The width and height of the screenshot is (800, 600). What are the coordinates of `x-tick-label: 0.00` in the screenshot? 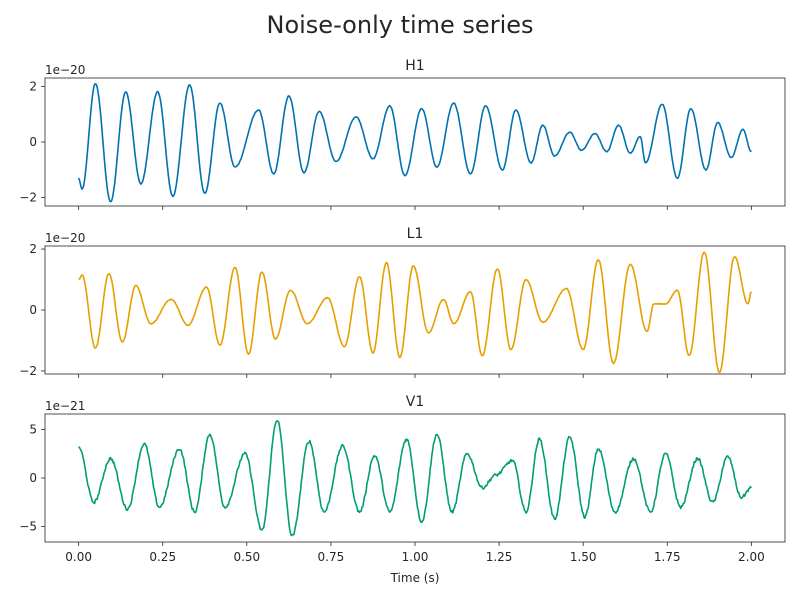 It's located at (78, 557).